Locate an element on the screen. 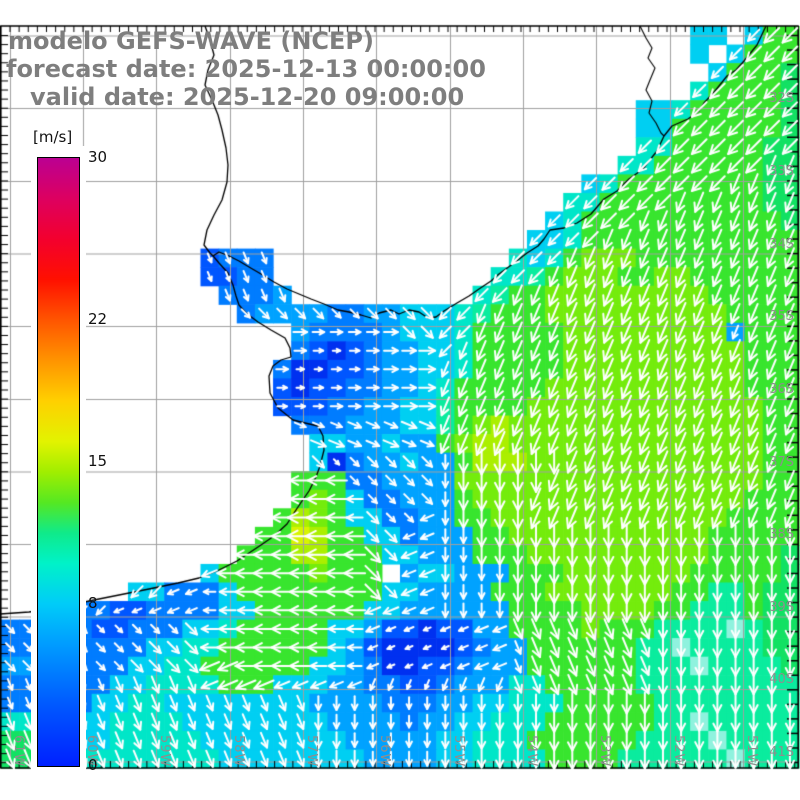 This screenshot has height=800, width=800. colorbar is located at coordinates (58, 459).